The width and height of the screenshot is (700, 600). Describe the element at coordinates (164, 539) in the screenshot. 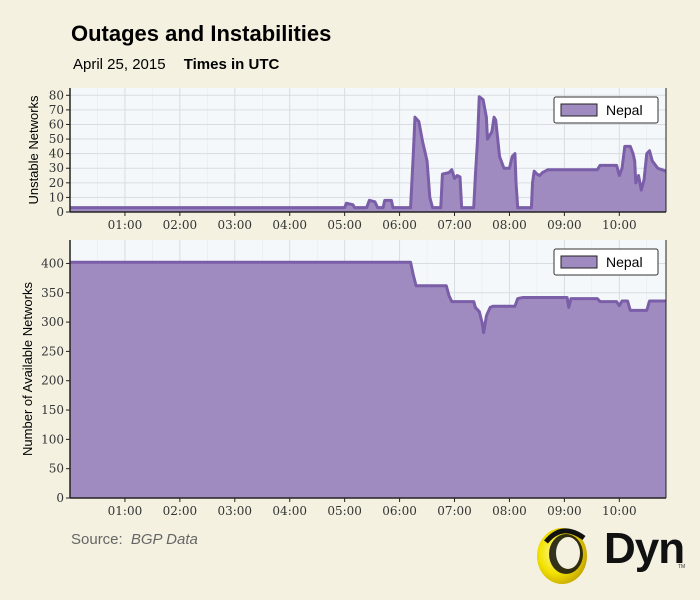

I see `source-value: BGP Data` at that location.